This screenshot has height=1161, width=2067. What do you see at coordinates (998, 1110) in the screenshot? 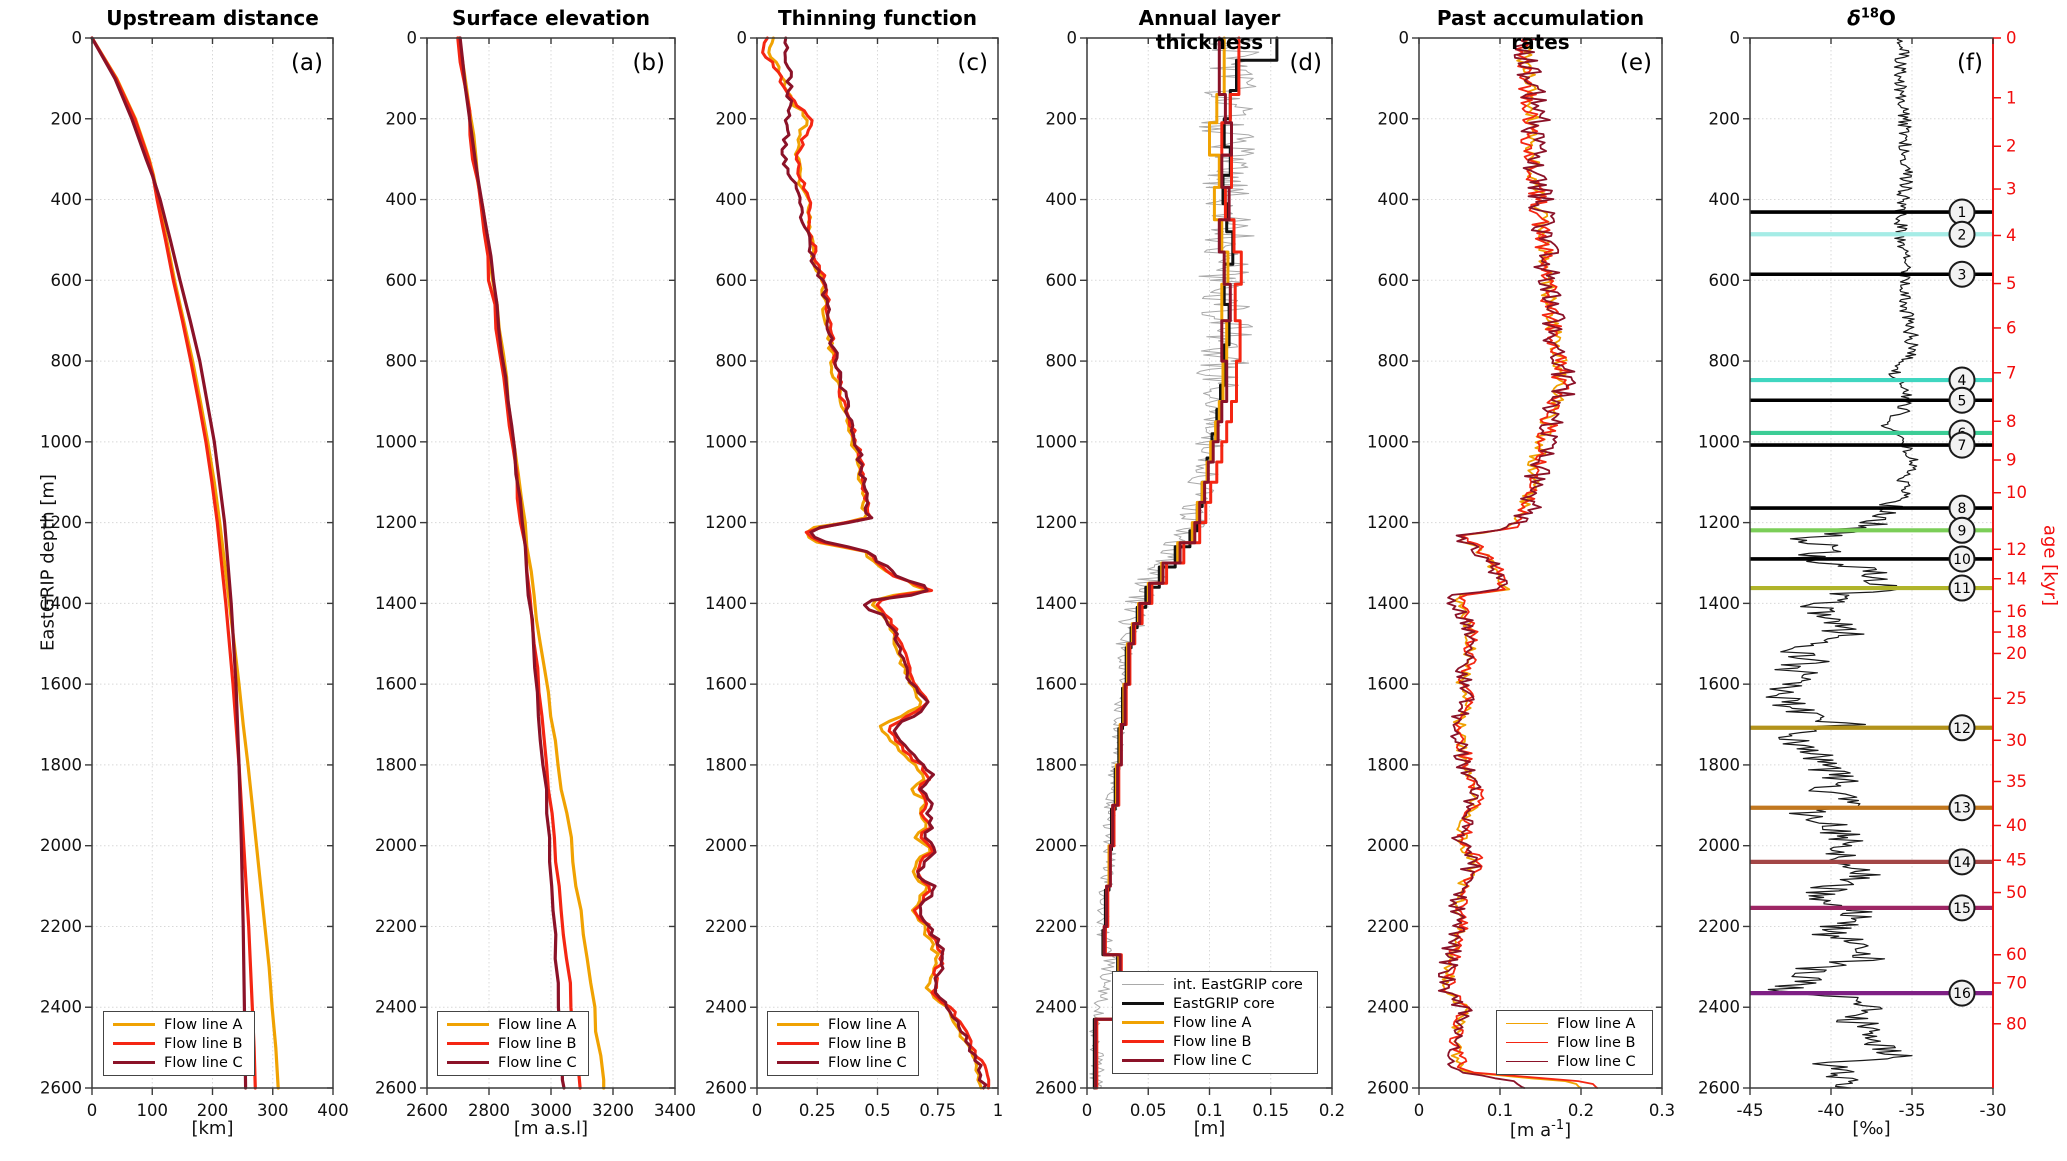
I see `x-tick-label: 1` at bounding box center [998, 1110].